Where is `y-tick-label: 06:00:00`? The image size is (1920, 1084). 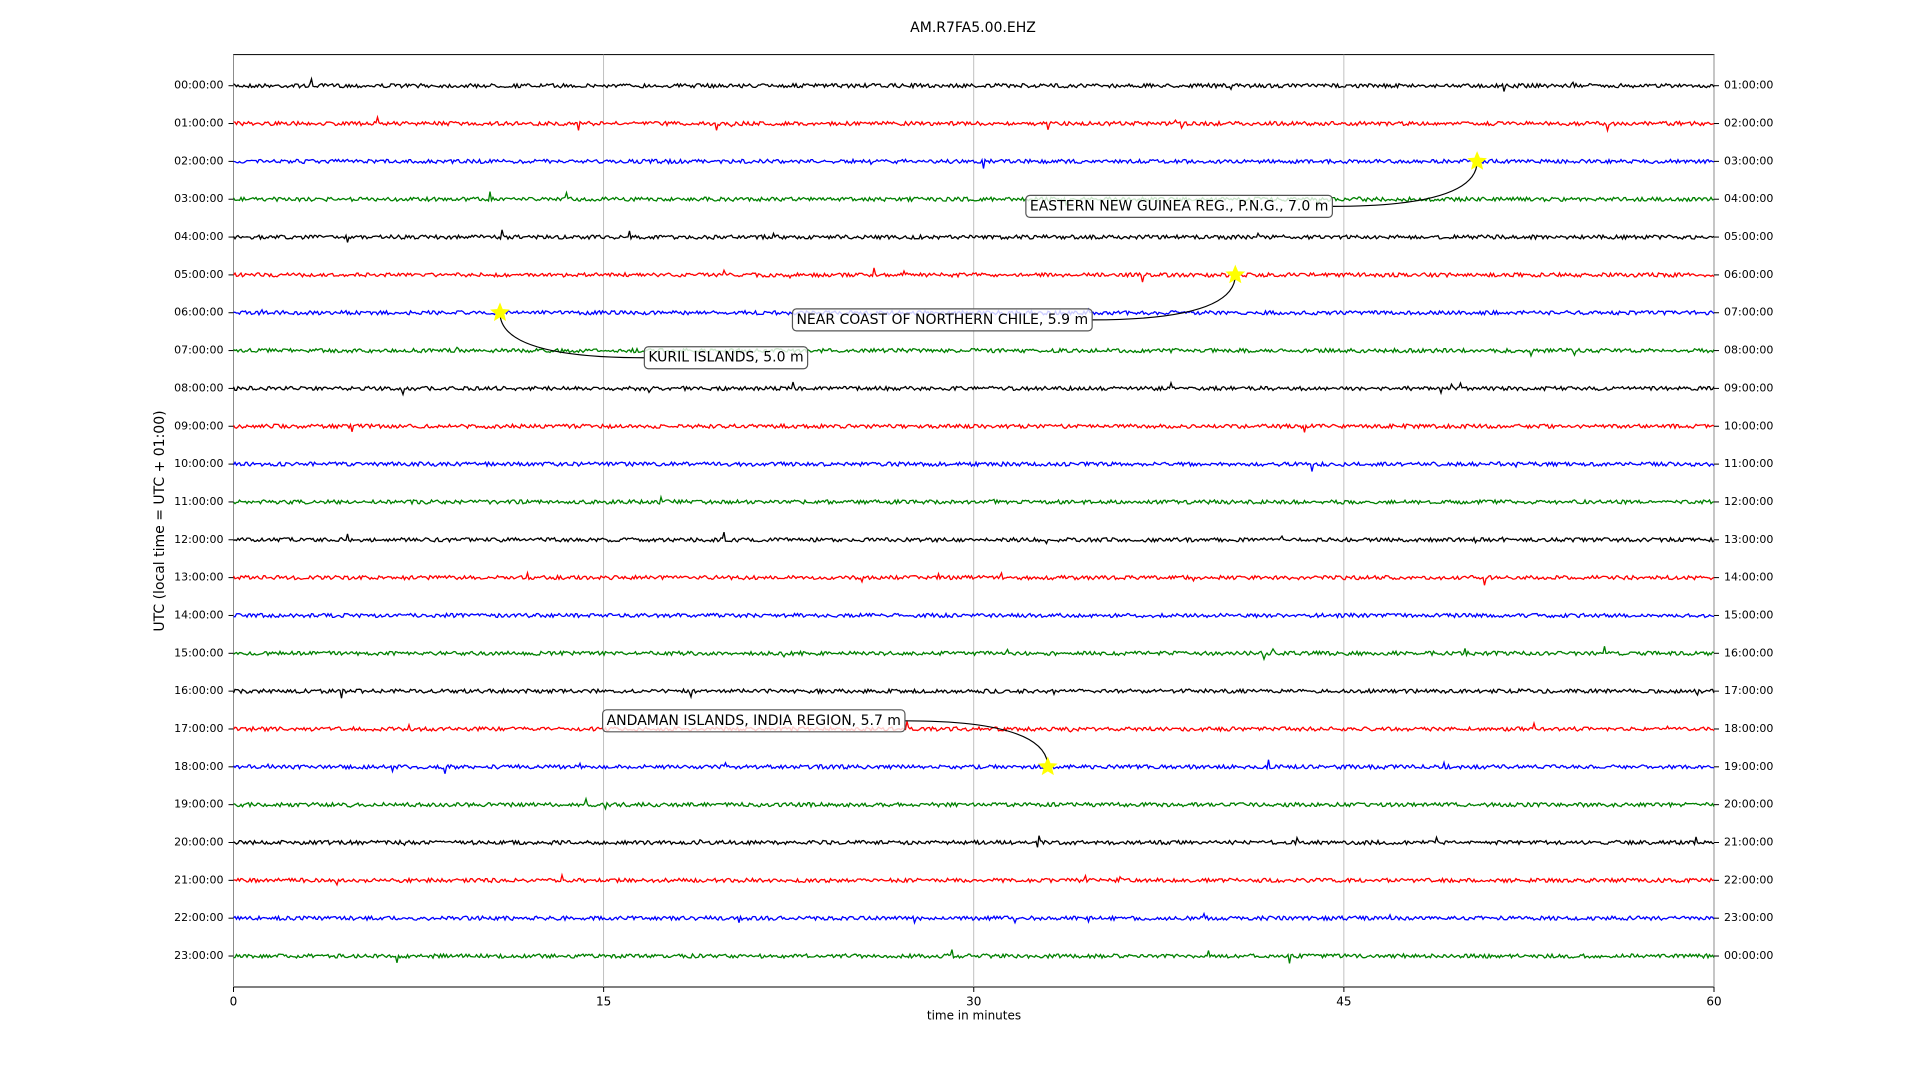 y-tick-label: 06:00:00 is located at coordinates (198, 312).